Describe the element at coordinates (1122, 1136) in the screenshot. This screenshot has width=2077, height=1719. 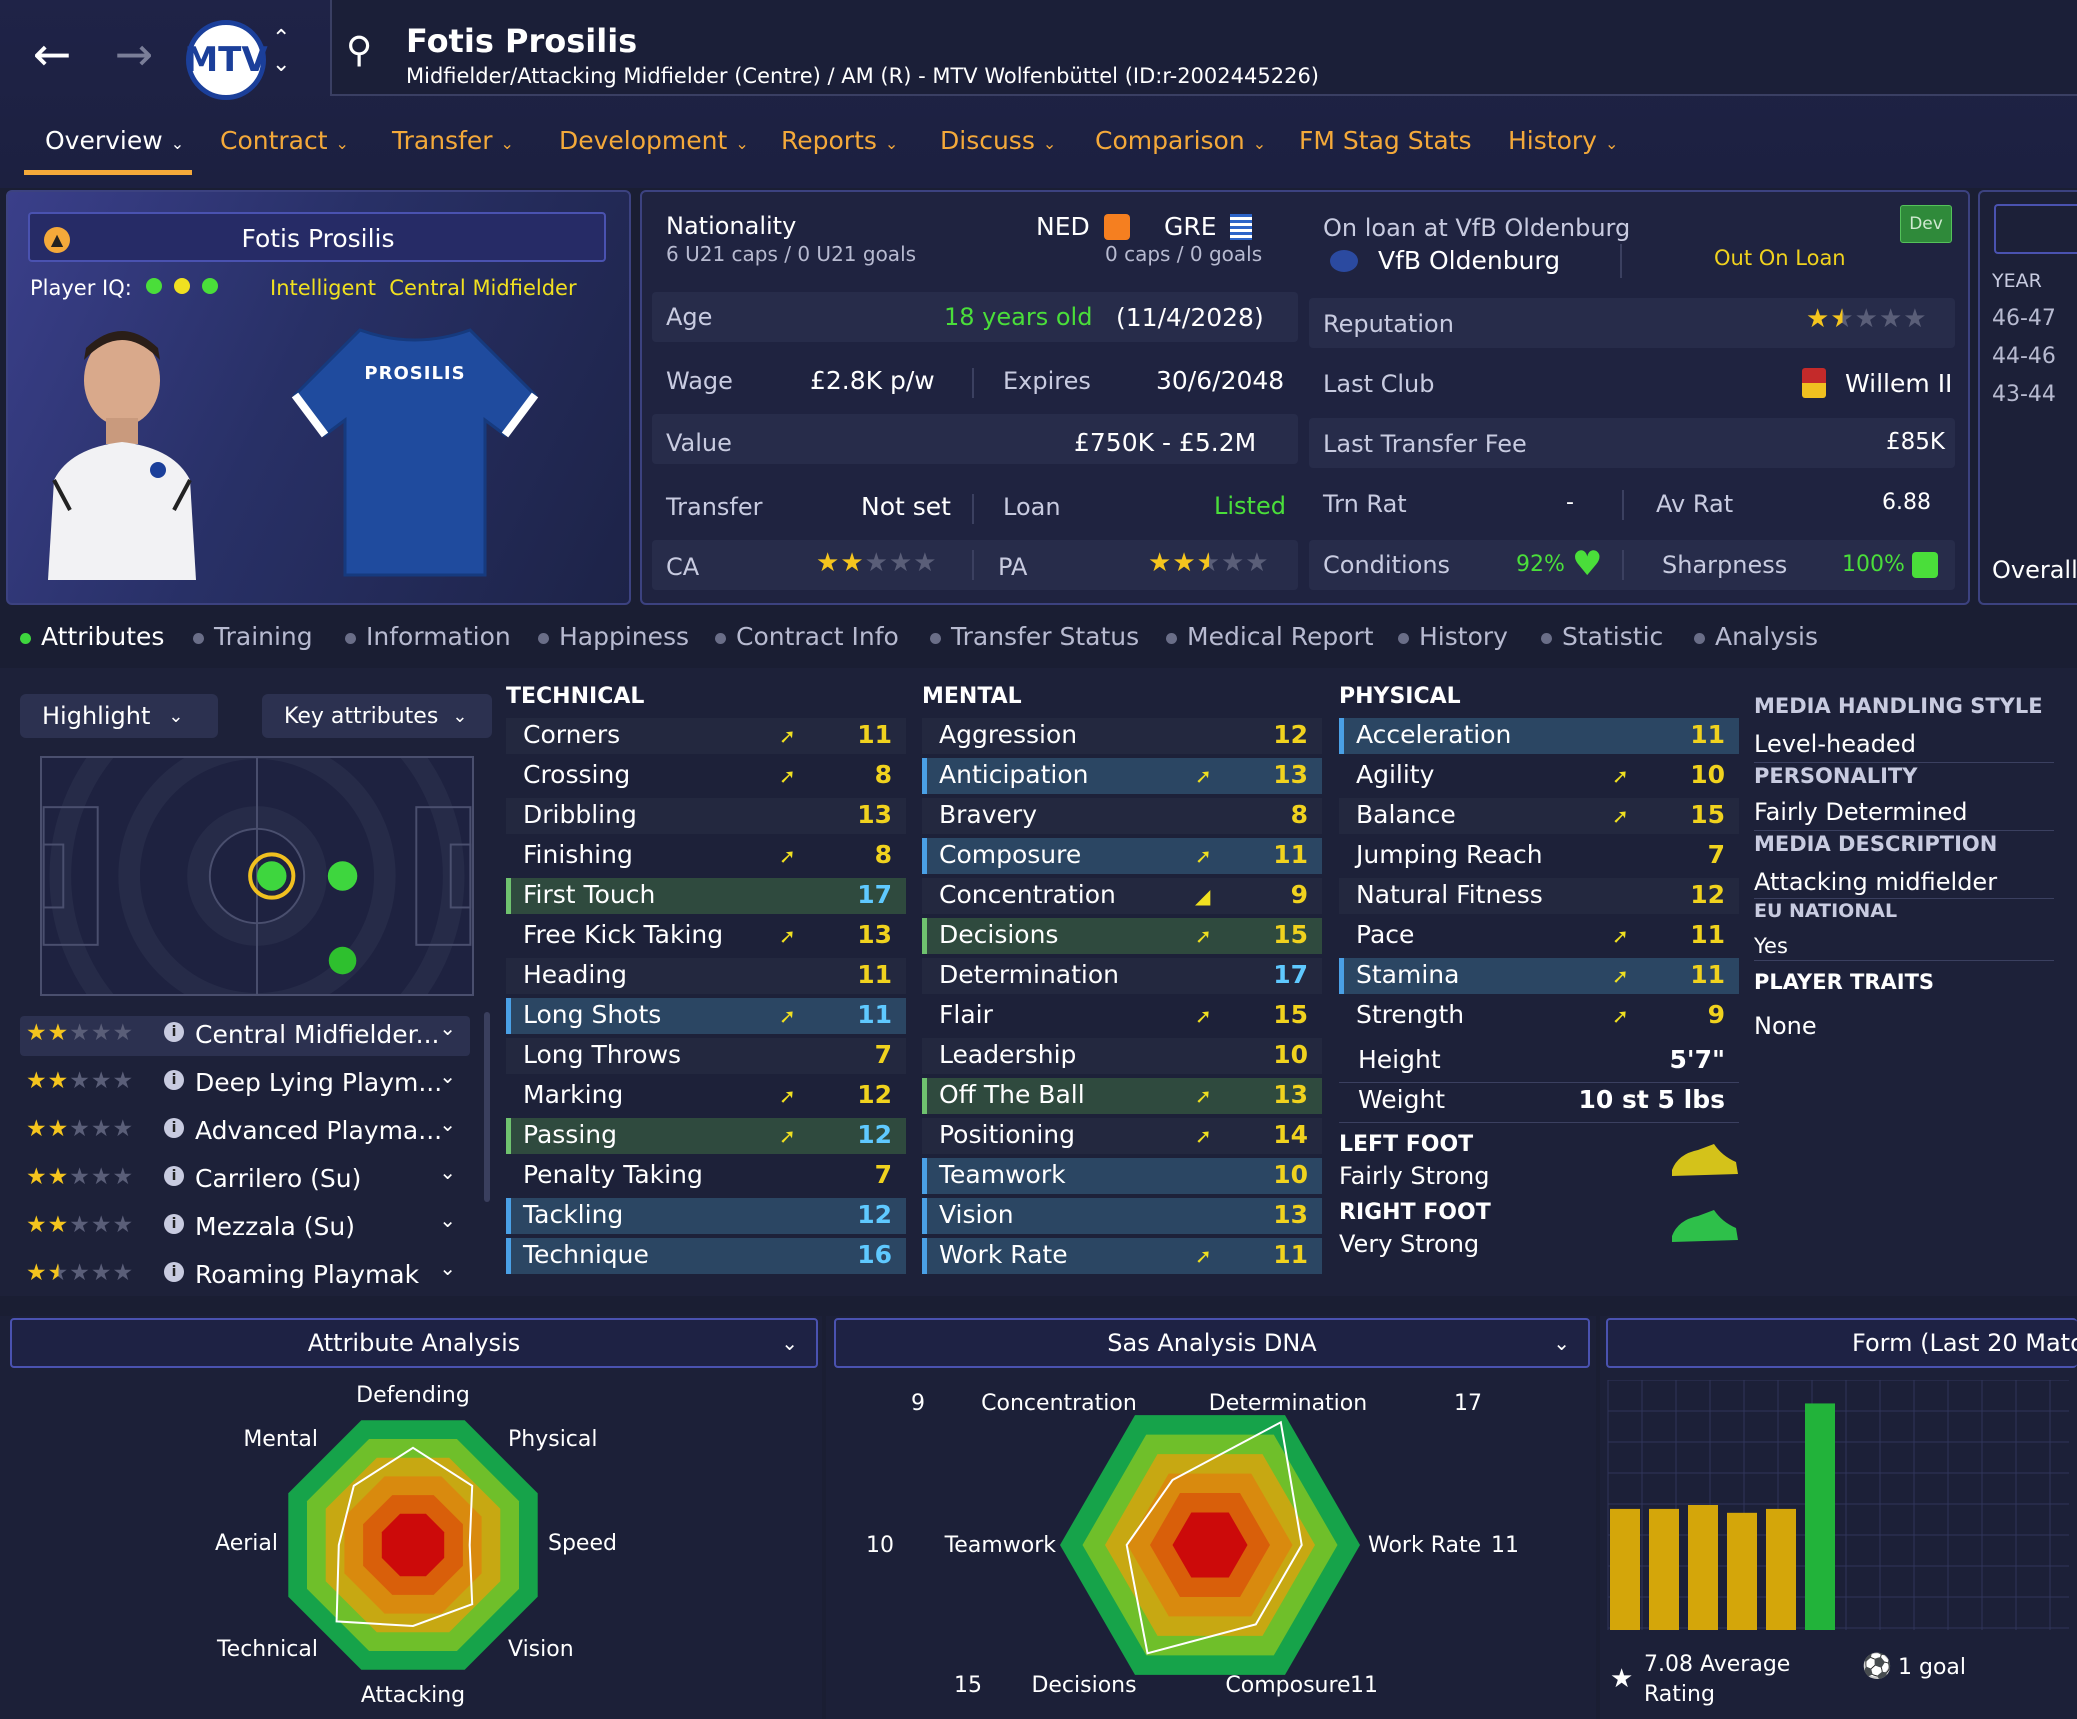
I see `attribute-row: Positioning ➚ 14` at that location.